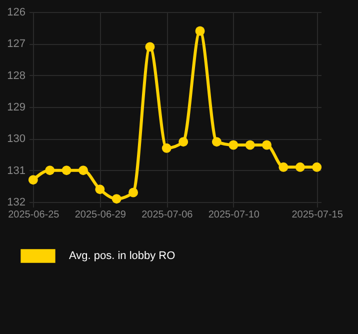  What do you see at coordinates (16, 108) in the screenshot?
I see `y-tick-label: 129` at bounding box center [16, 108].